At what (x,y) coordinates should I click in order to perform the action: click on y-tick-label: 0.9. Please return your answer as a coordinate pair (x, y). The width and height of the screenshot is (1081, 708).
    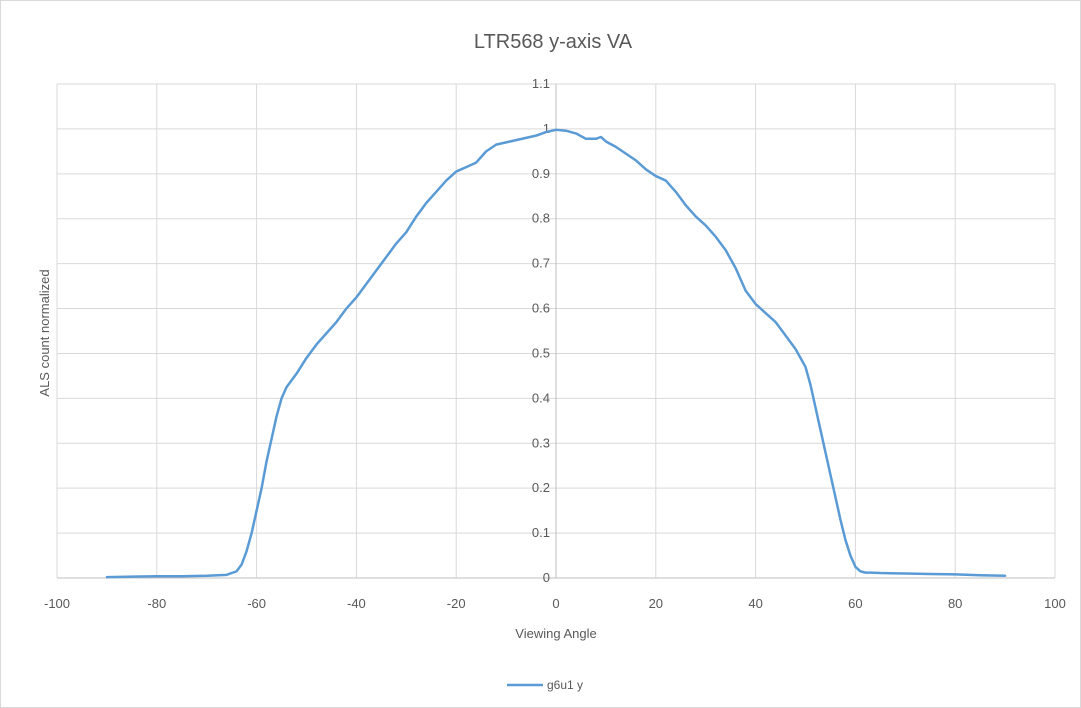
    Looking at the image, I should click on (541, 173).